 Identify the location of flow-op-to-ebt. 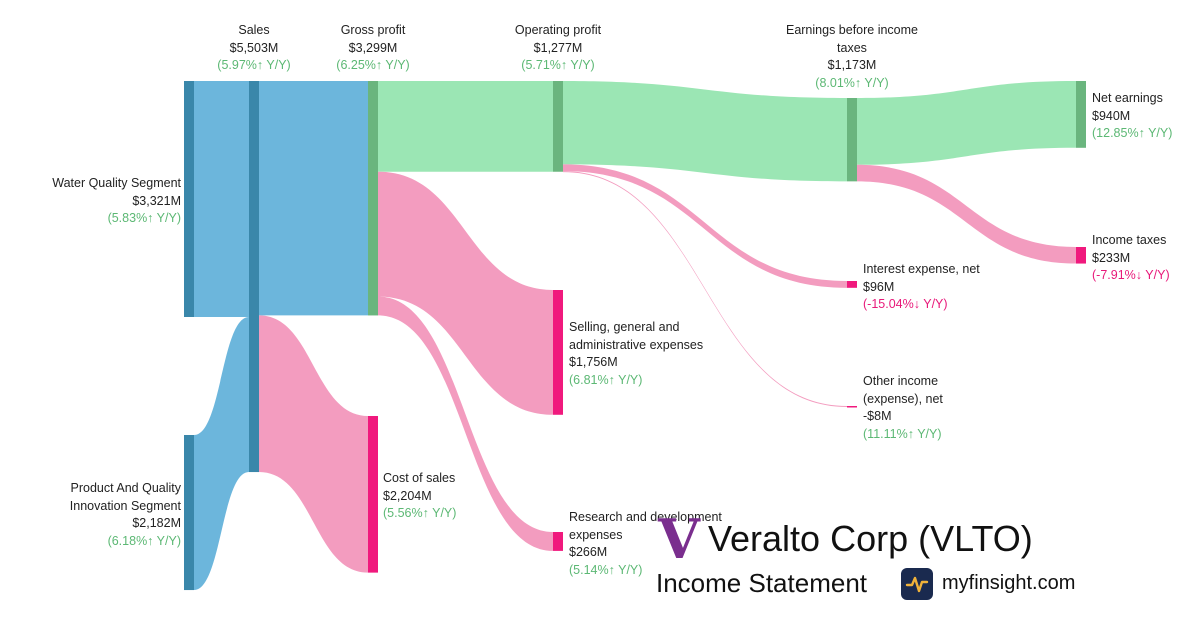
(705, 131).